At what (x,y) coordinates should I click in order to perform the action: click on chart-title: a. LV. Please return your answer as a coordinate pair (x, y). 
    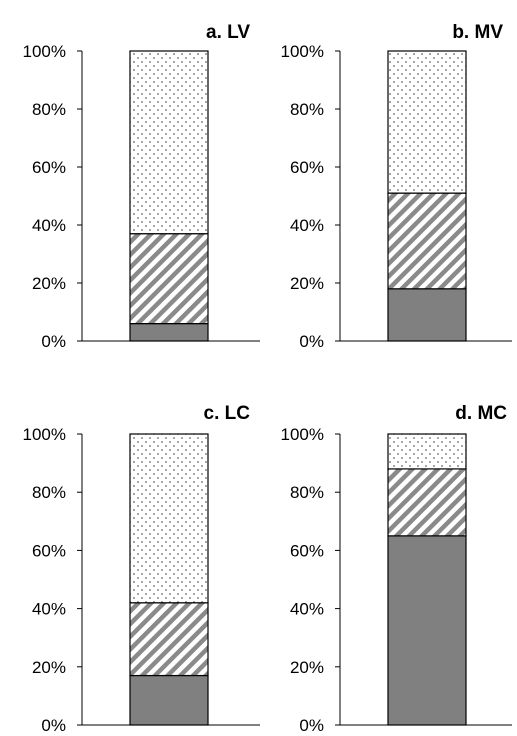
    Looking at the image, I should click on (228, 32).